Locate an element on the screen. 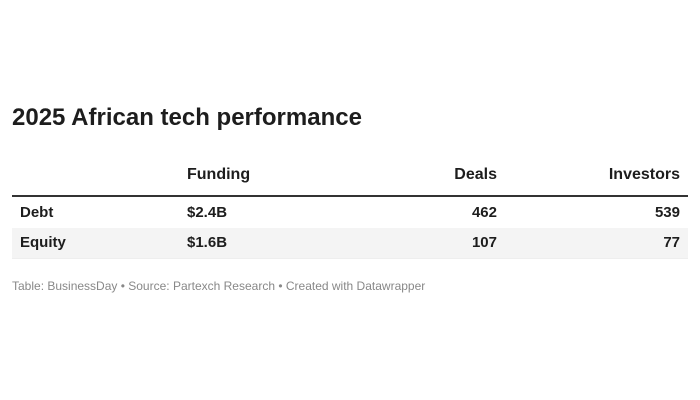  row-label: Equity is located at coordinates (43, 242).